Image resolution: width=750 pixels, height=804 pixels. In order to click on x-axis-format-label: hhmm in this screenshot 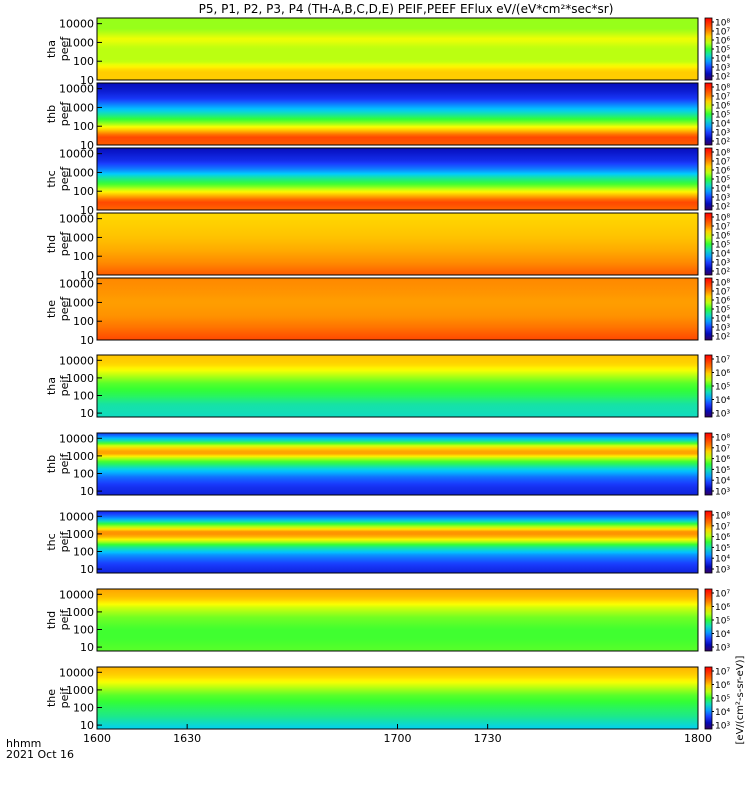, I will do `click(23, 743)`.